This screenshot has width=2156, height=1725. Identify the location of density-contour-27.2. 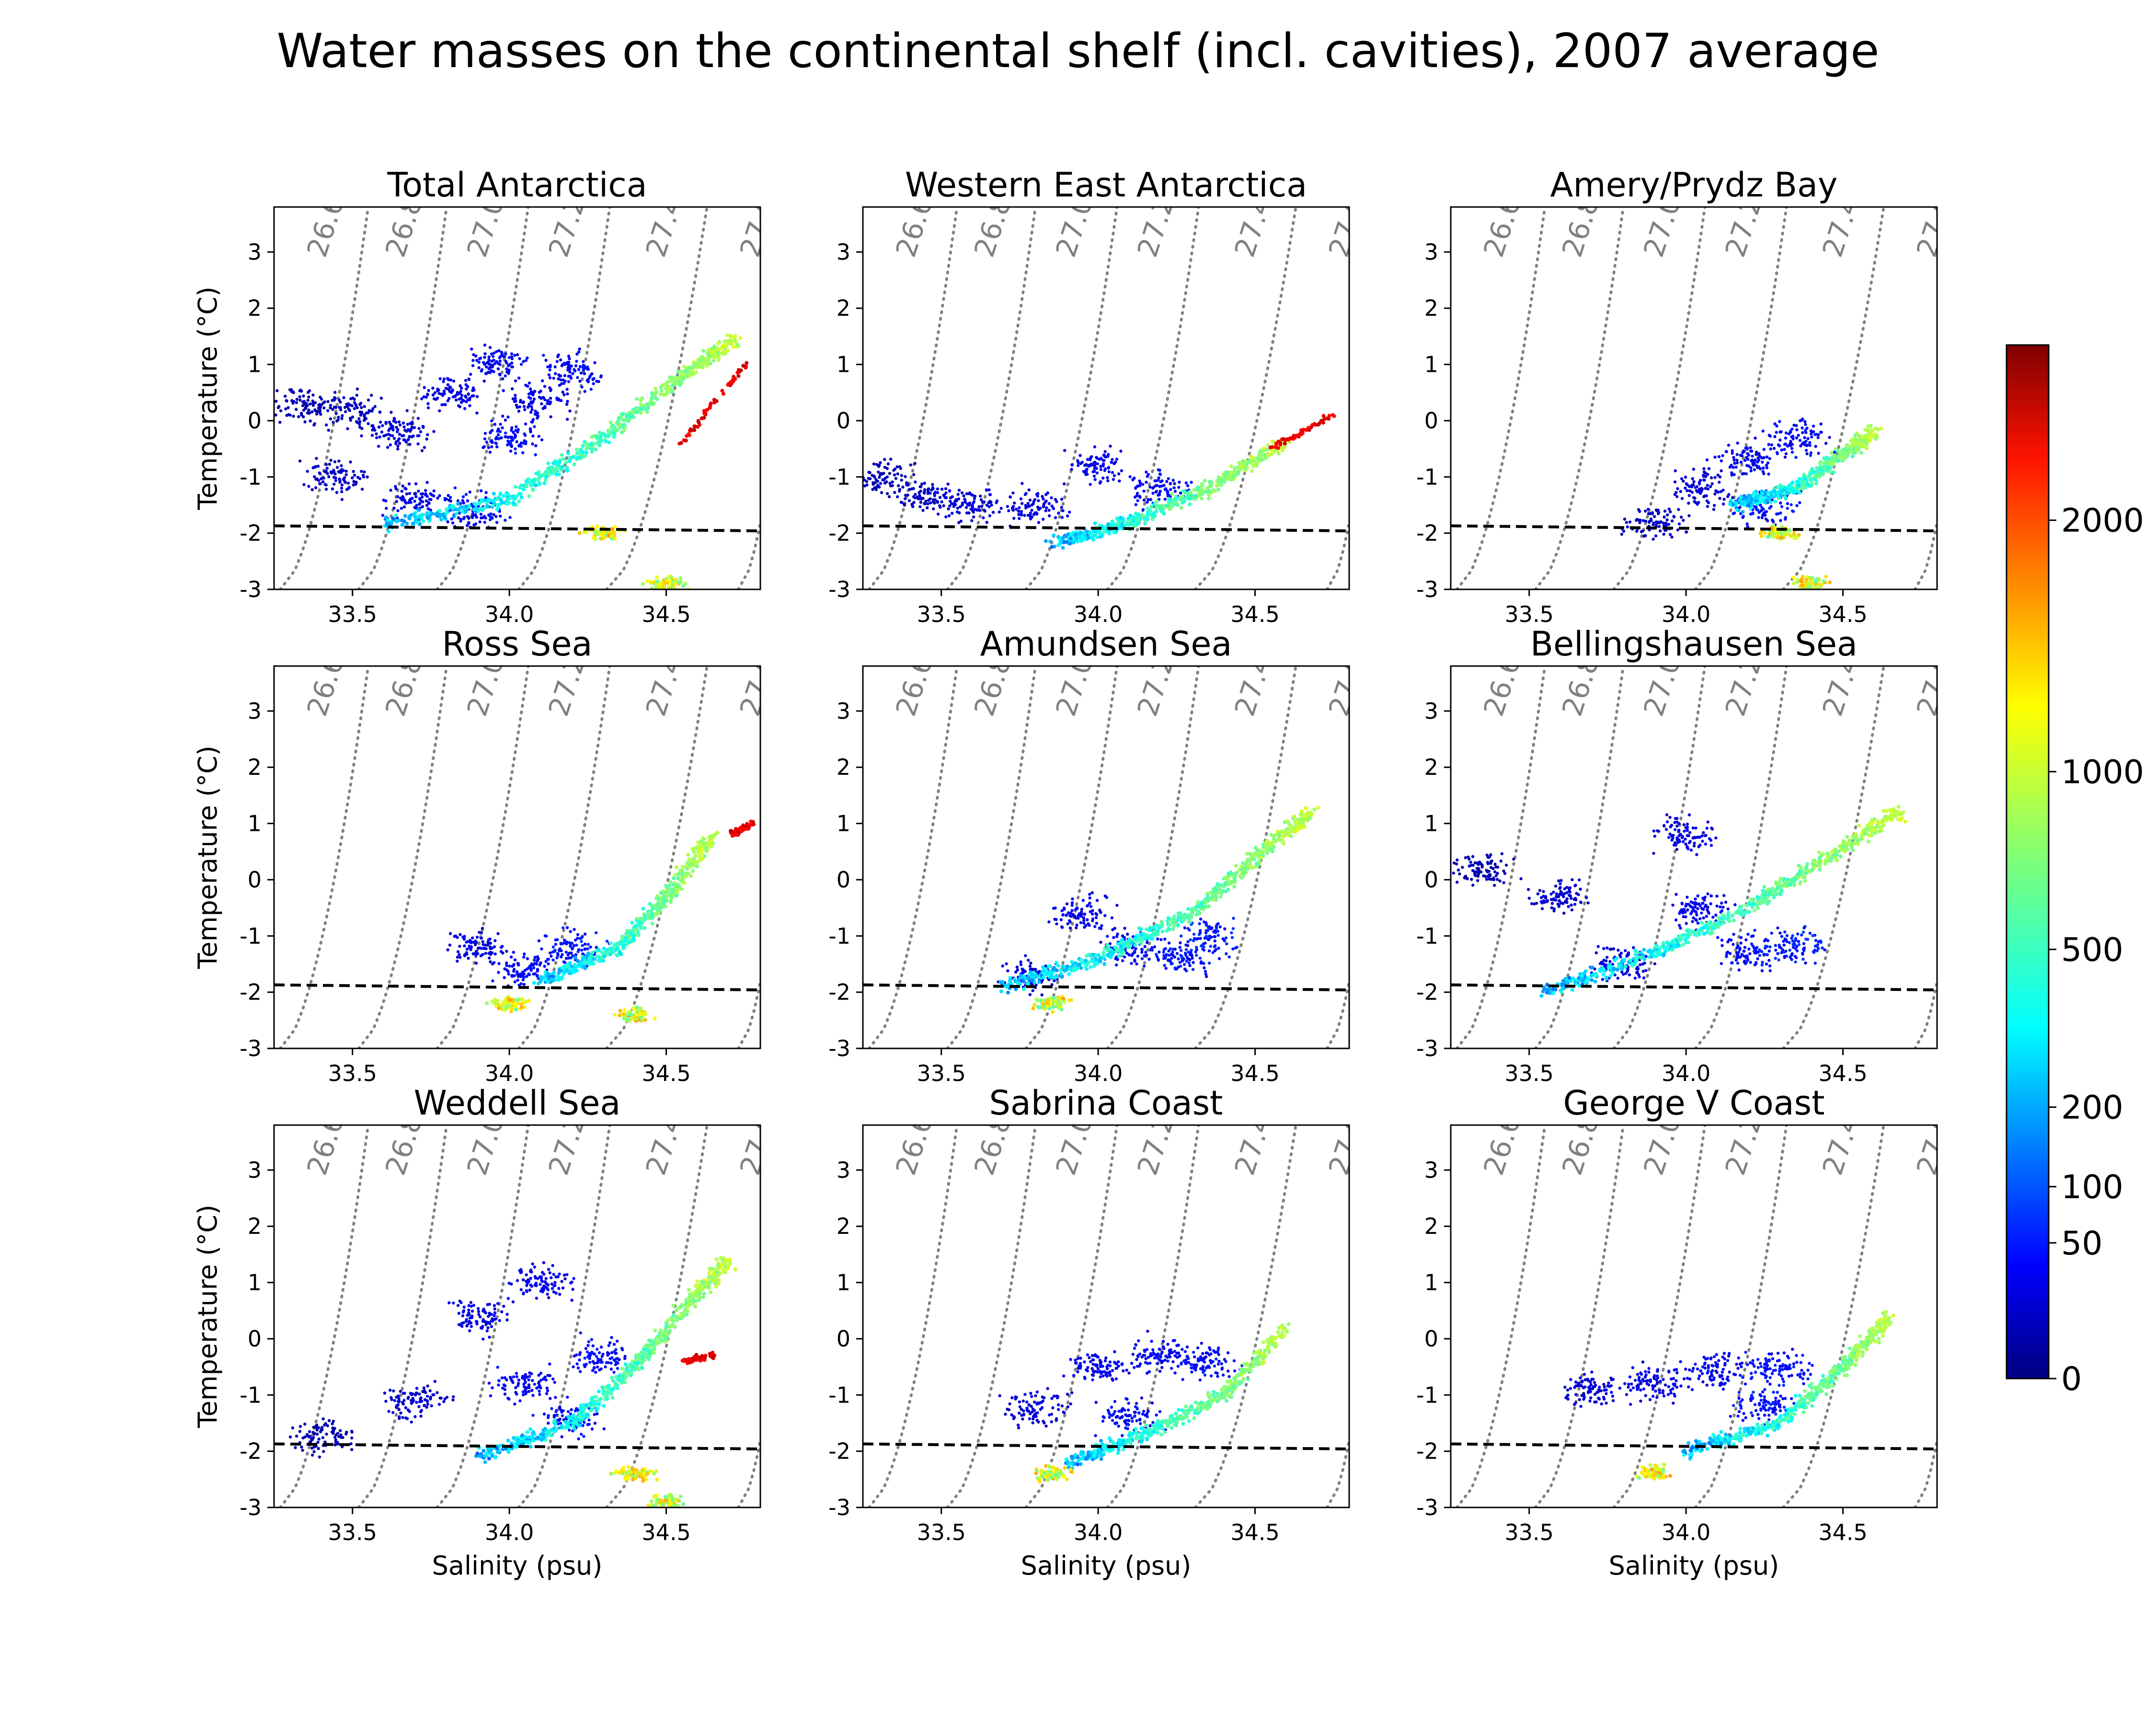
(564, 857).